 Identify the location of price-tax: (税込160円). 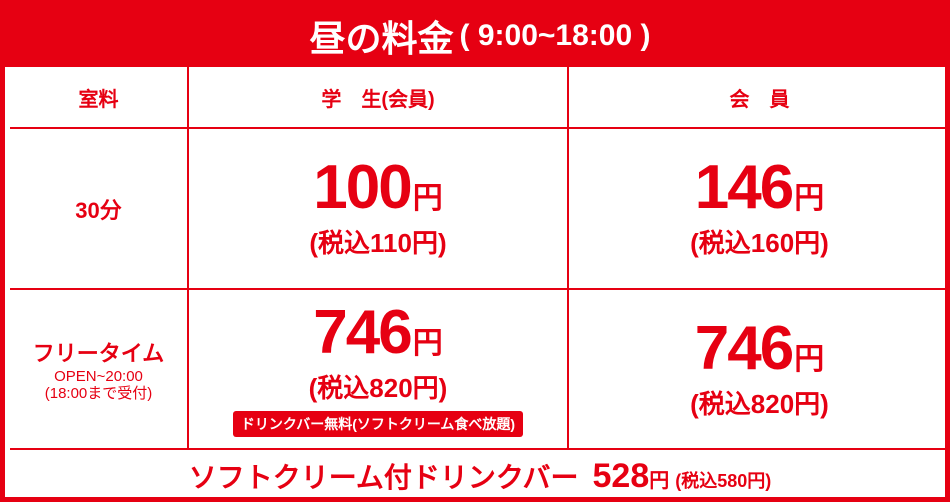
(759, 243).